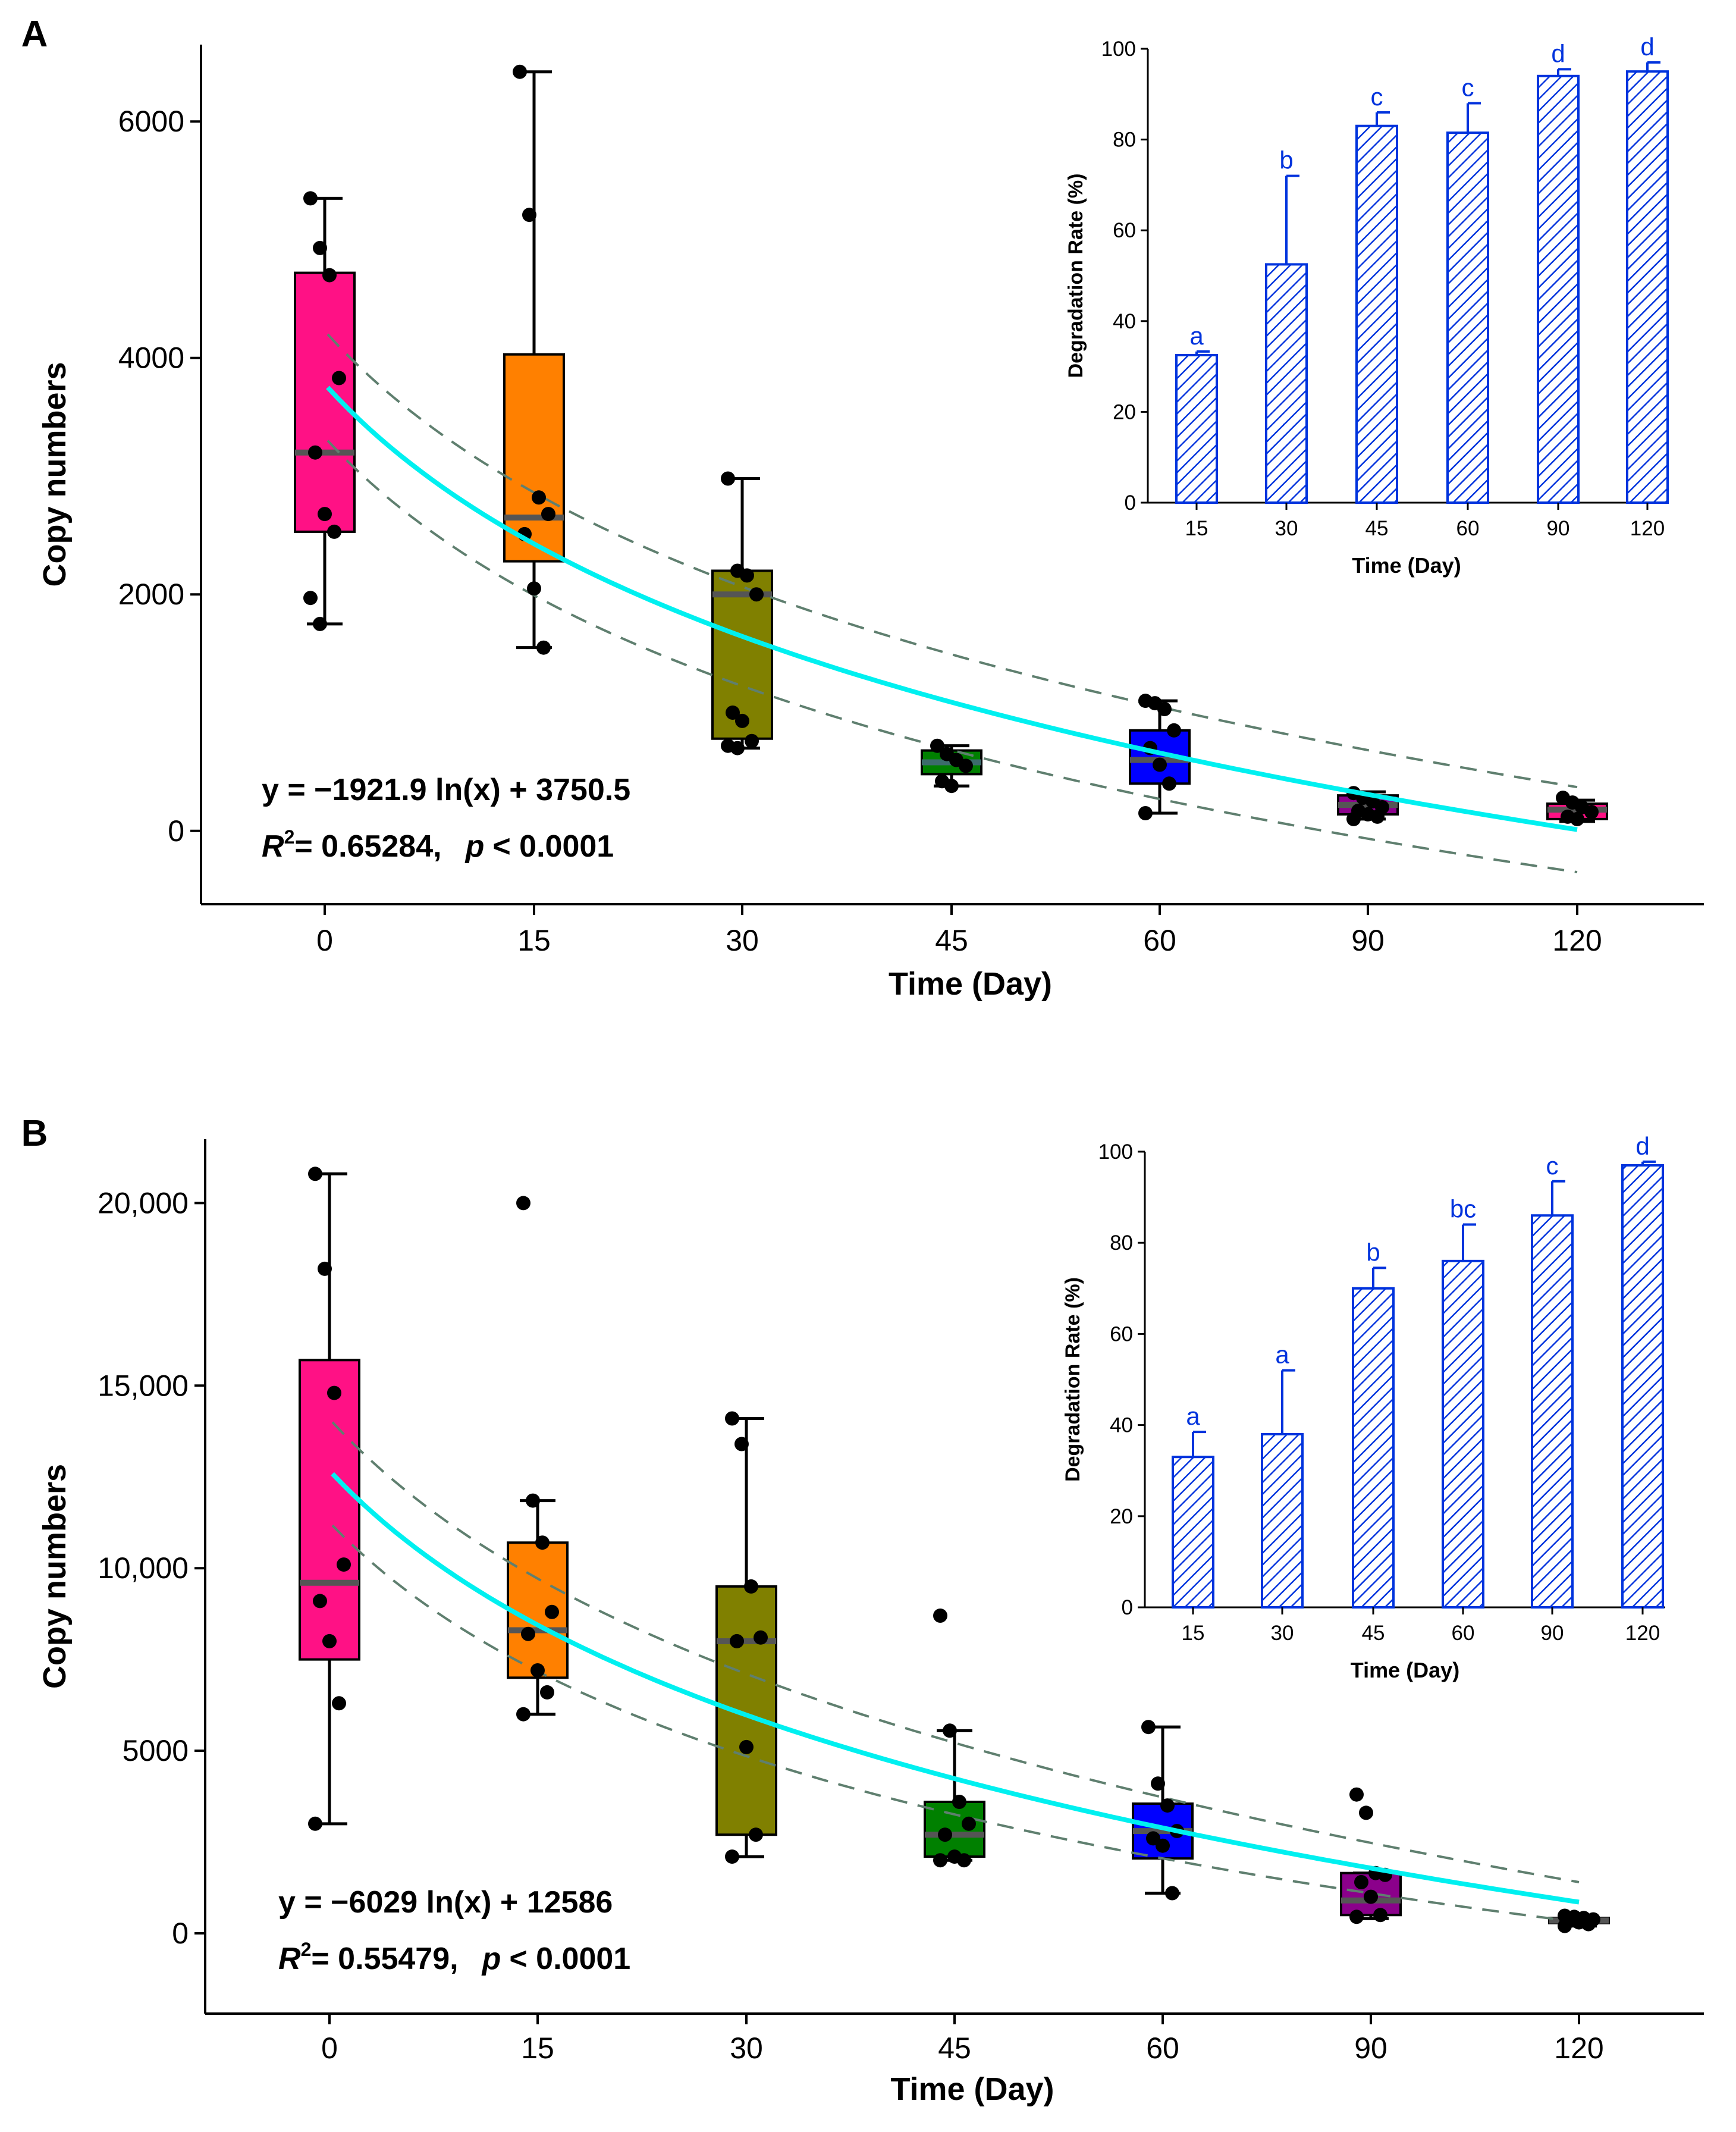 This screenshot has width=1736, height=2132. Describe the element at coordinates (1127, 1607) in the screenshot. I see `inset-y-tick-label: 0` at that location.